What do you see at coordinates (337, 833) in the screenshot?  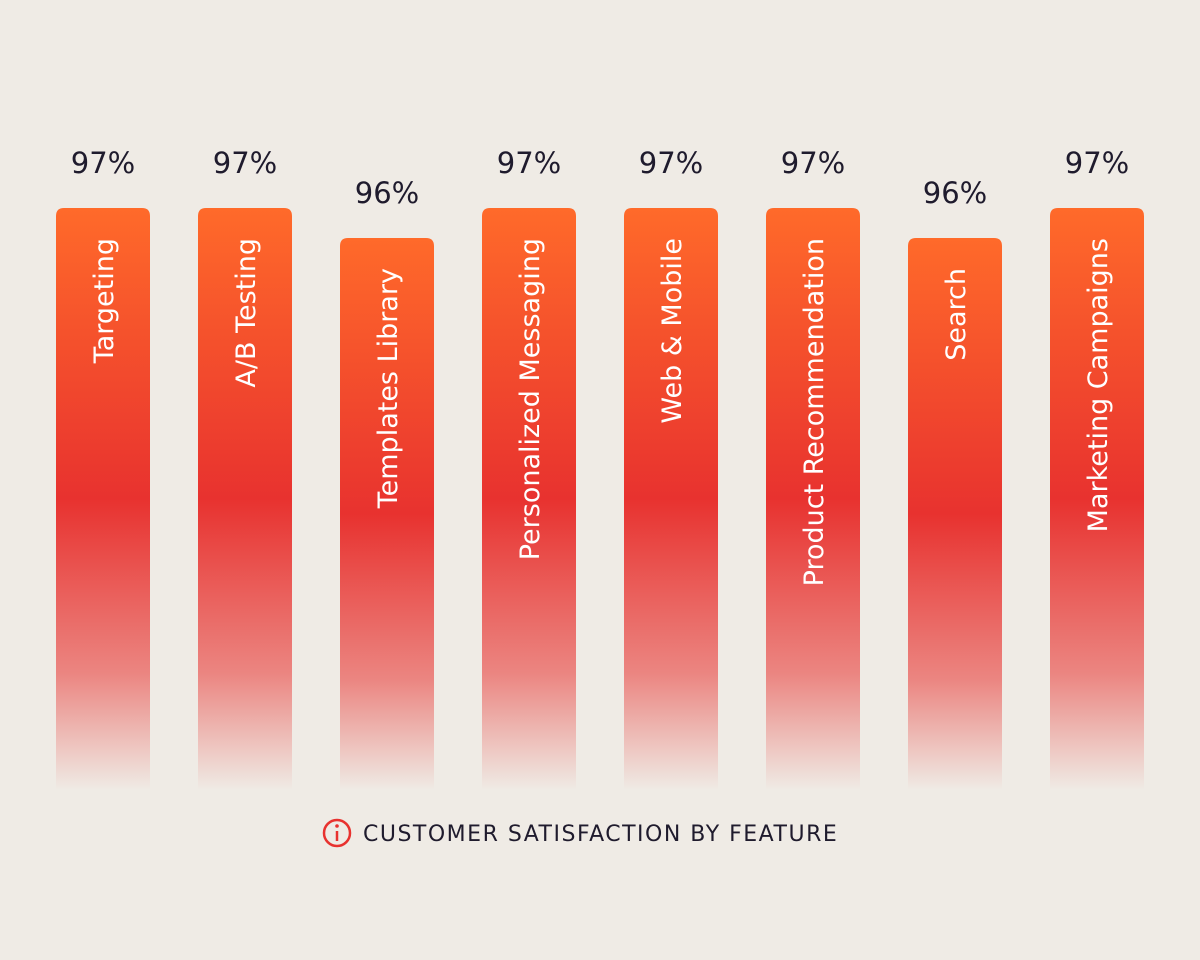 I see `info-icon` at bounding box center [337, 833].